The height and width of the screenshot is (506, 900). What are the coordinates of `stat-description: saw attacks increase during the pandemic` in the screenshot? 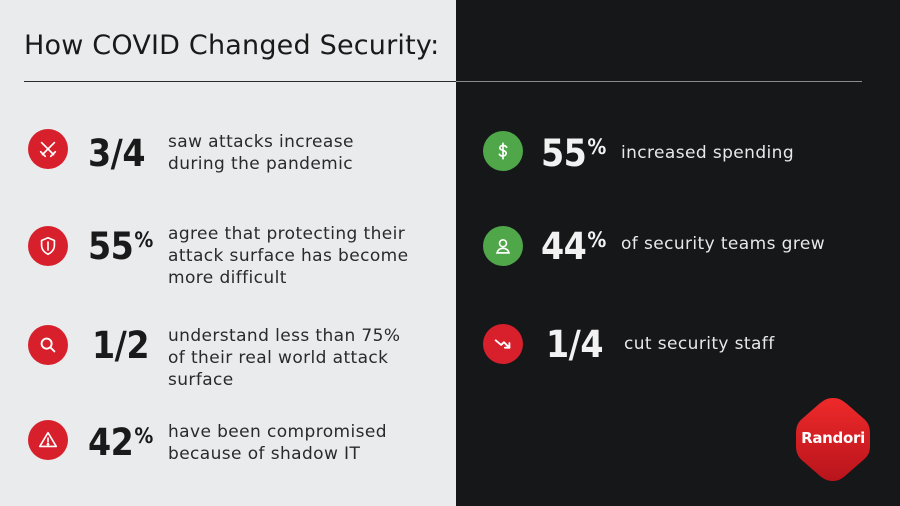 It's located at (261, 153).